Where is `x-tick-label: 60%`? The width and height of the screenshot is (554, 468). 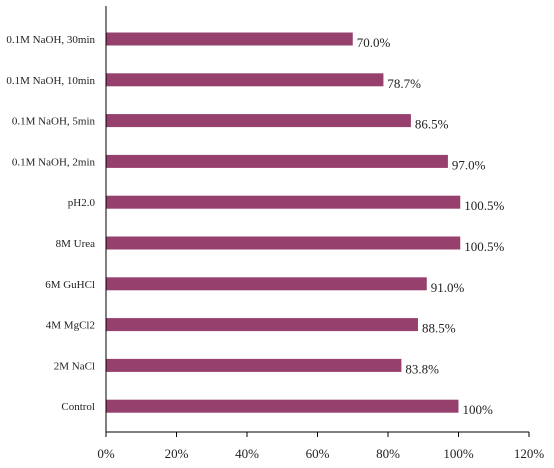
x-tick-label: 60% is located at coordinates (318, 453).